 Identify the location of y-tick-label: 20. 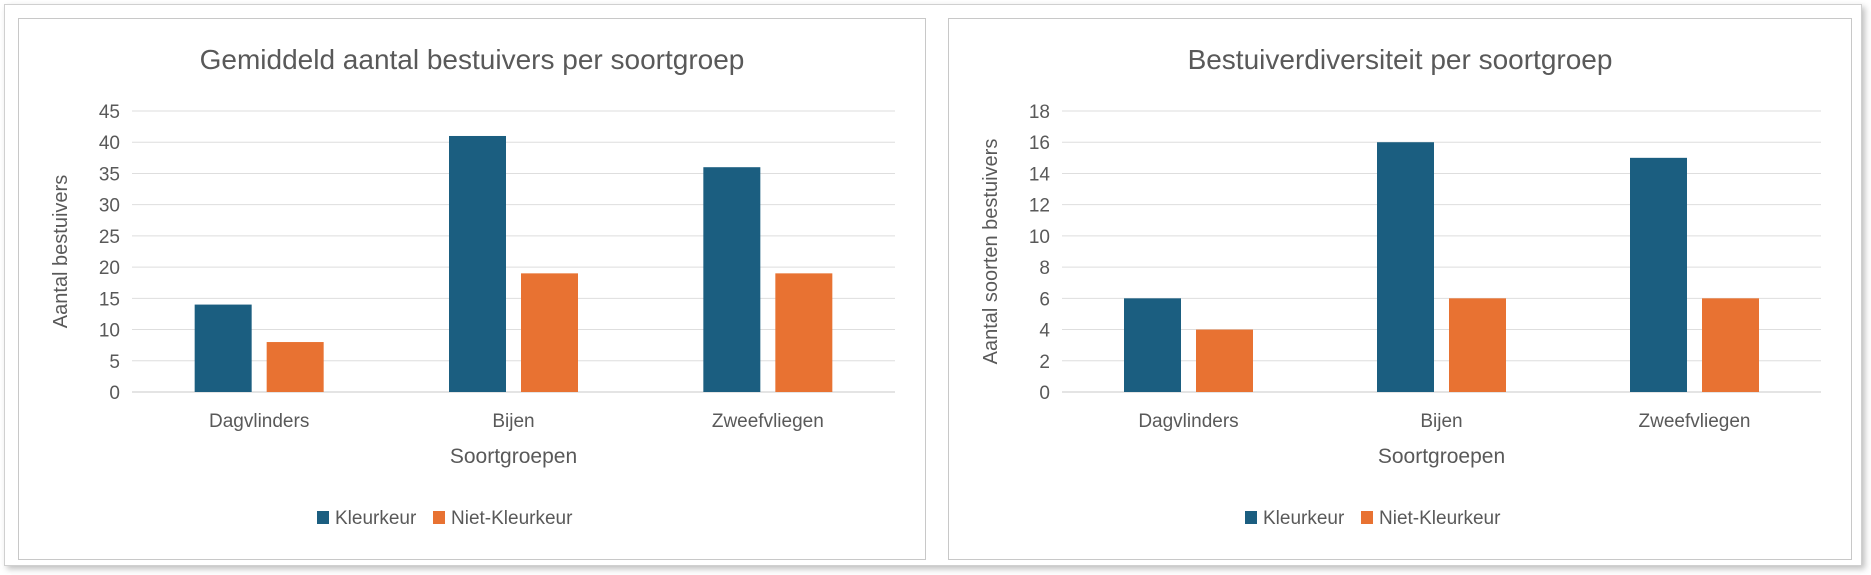
(109, 268).